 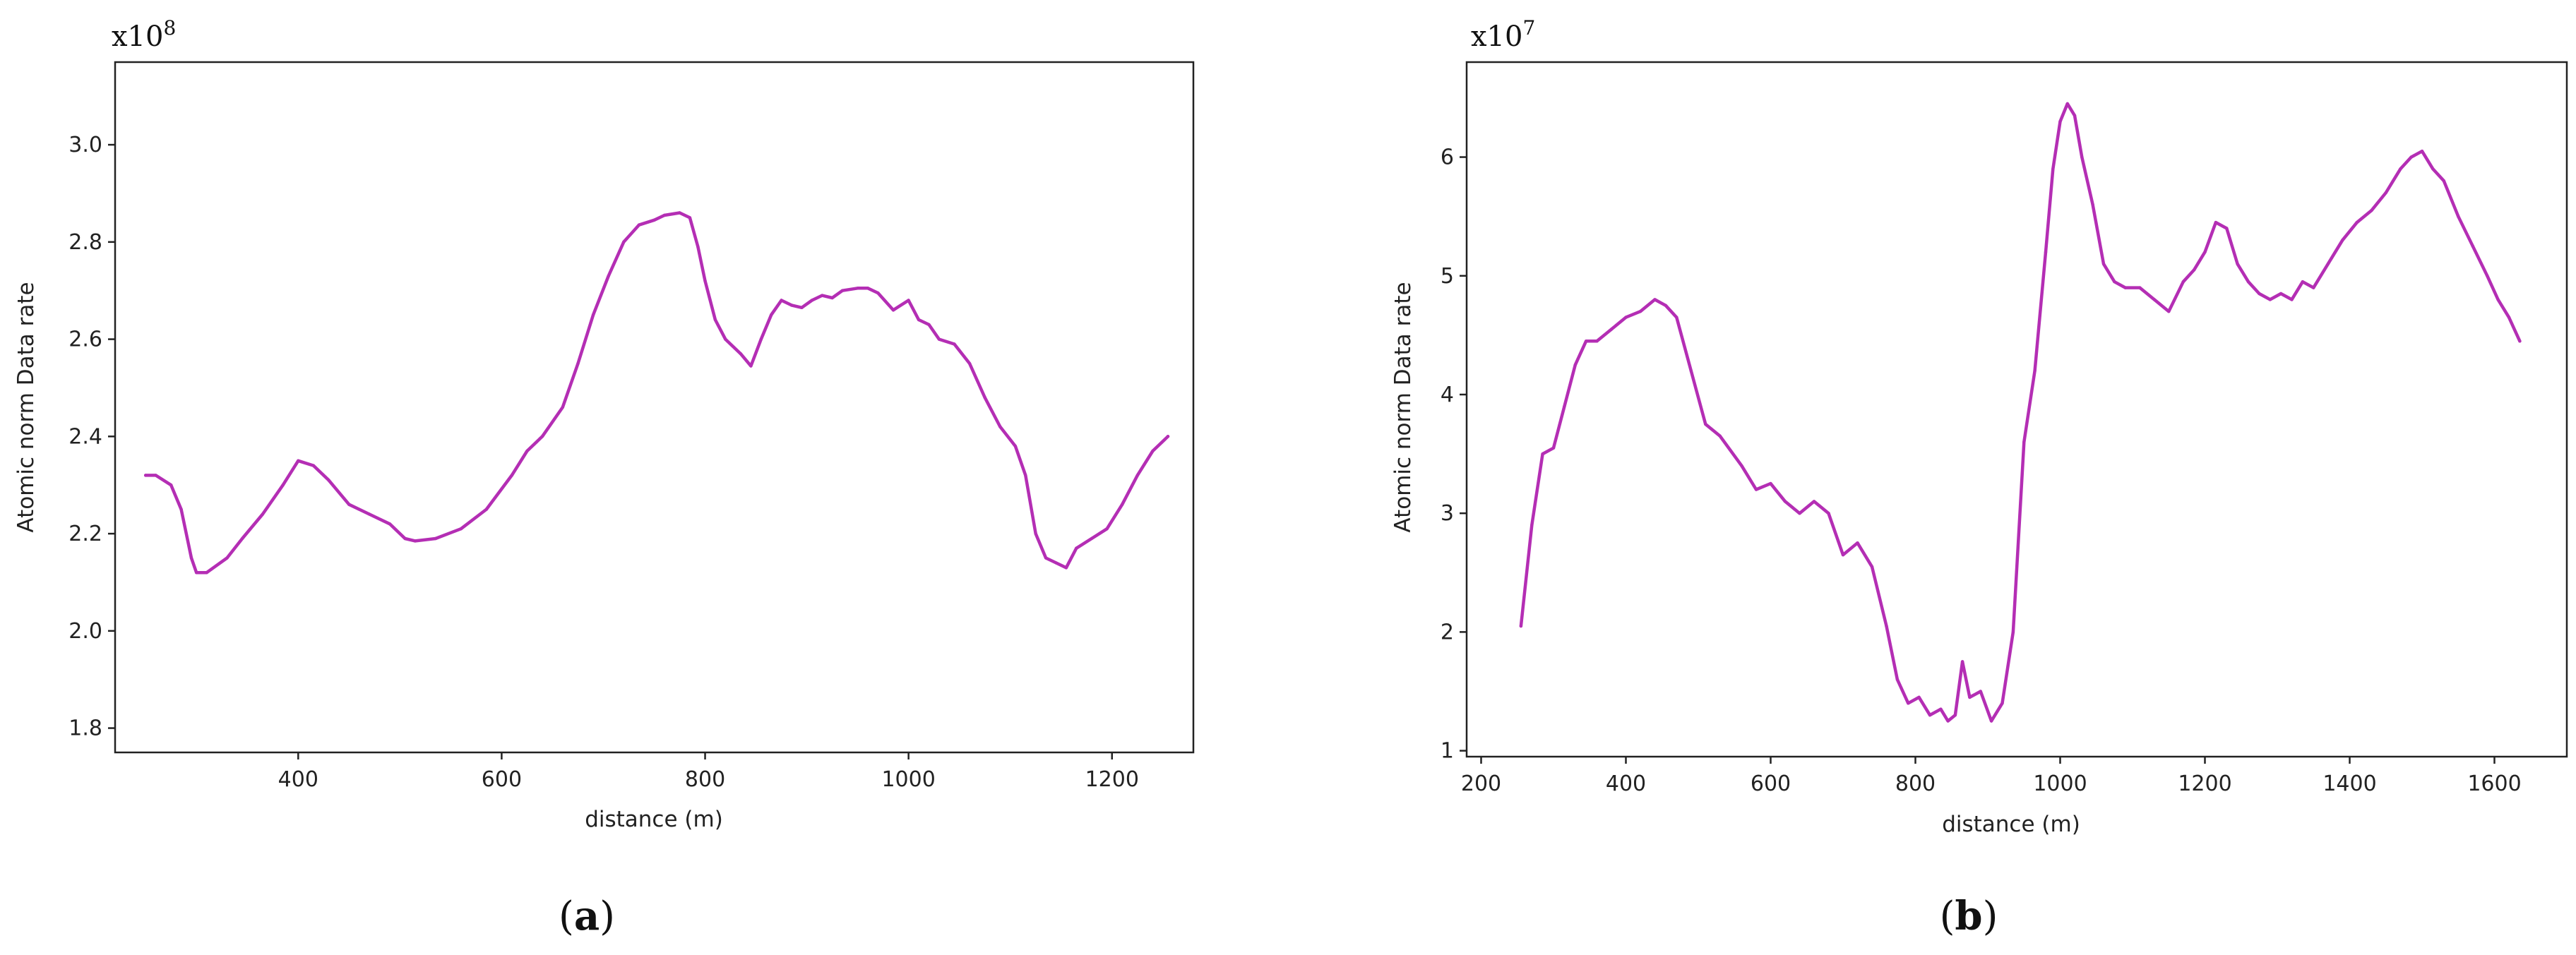 I want to click on x-ticks-a: 400 600 800 1000 1200, so click(x=708, y=772).